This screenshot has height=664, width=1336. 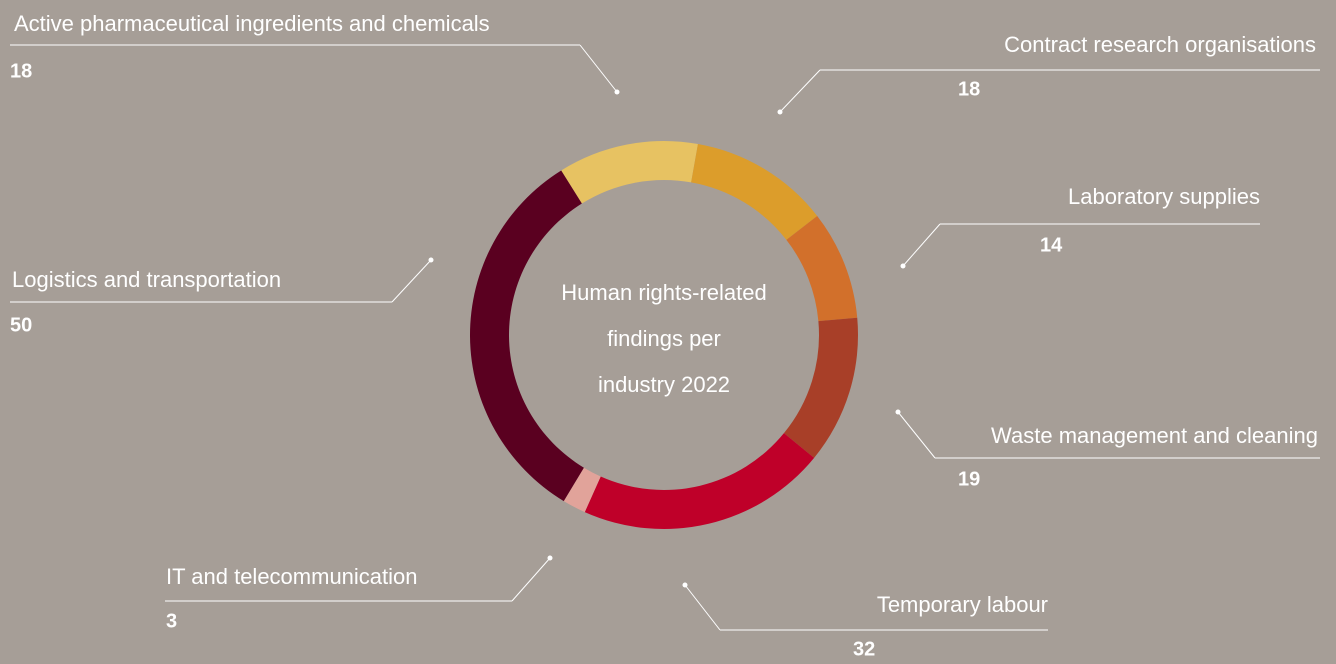 I want to click on value-label: 50, so click(x=21, y=325).